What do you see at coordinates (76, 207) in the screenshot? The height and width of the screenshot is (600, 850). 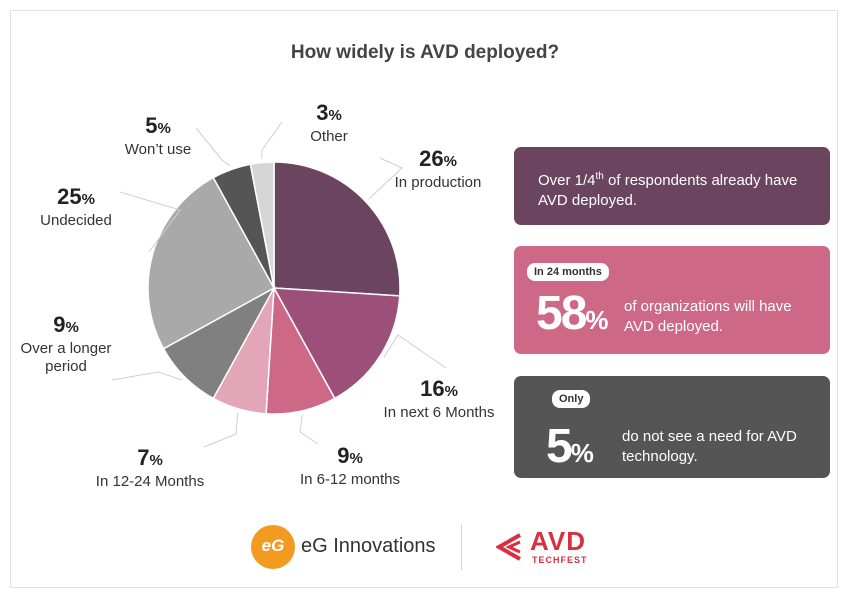 I see `label-undecided: 25% Undecided` at bounding box center [76, 207].